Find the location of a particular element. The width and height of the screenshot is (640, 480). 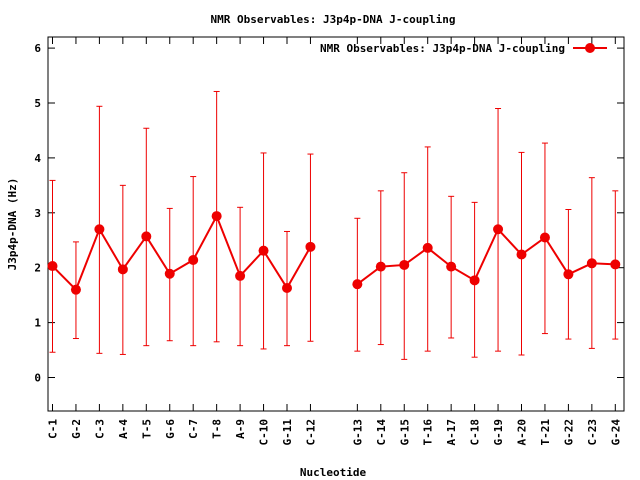

y-tick-label: 0 is located at coordinates (37, 378).